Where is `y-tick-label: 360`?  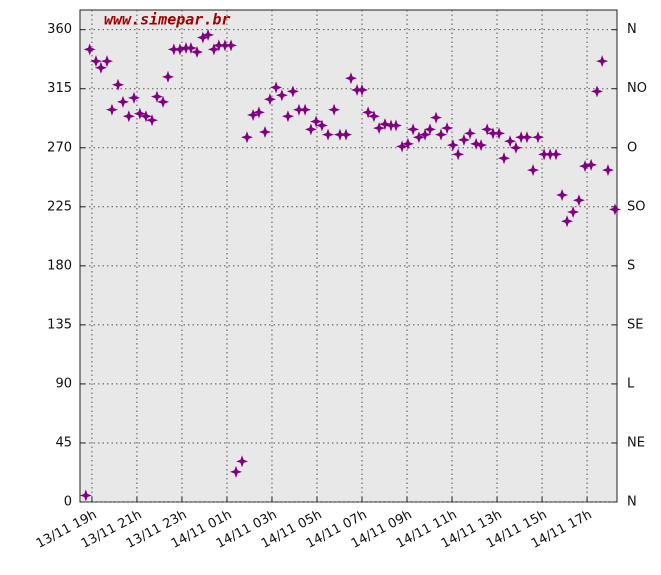 y-tick-label: 360 is located at coordinates (59, 29).